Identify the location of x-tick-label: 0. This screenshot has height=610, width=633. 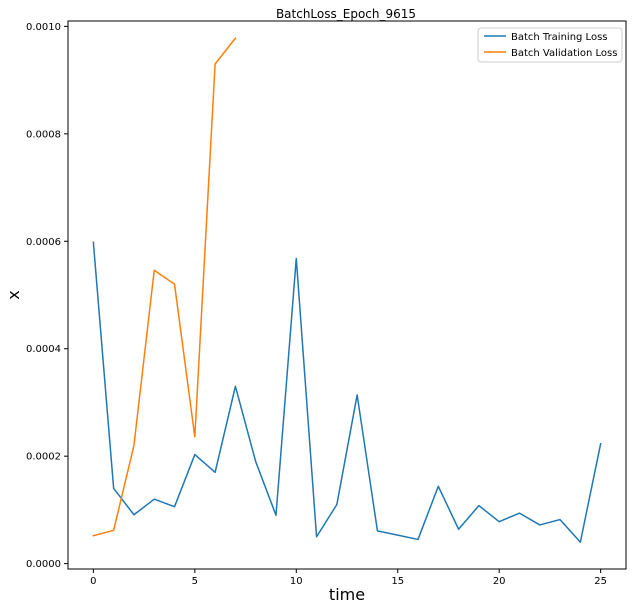
(93, 581).